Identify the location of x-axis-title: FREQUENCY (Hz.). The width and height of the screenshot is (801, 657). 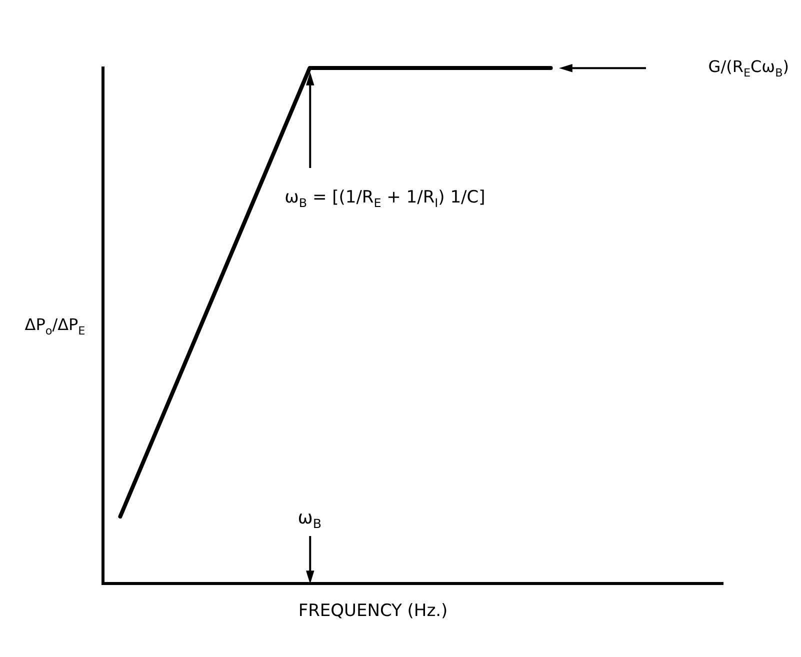
(373, 611).